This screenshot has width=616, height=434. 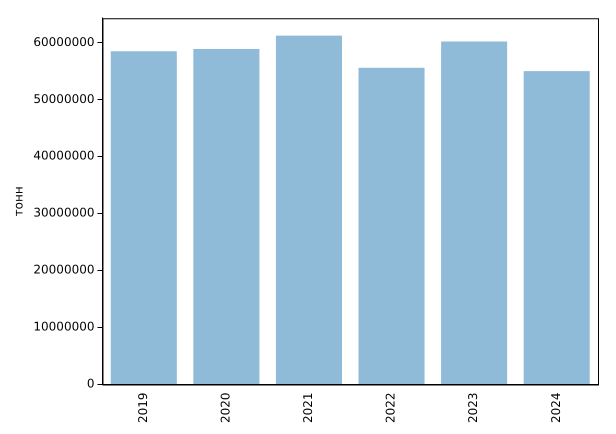 What do you see at coordinates (308, 408) in the screenshot?
I see `x-tick-label: 2021` at bounding box center [308, 408].